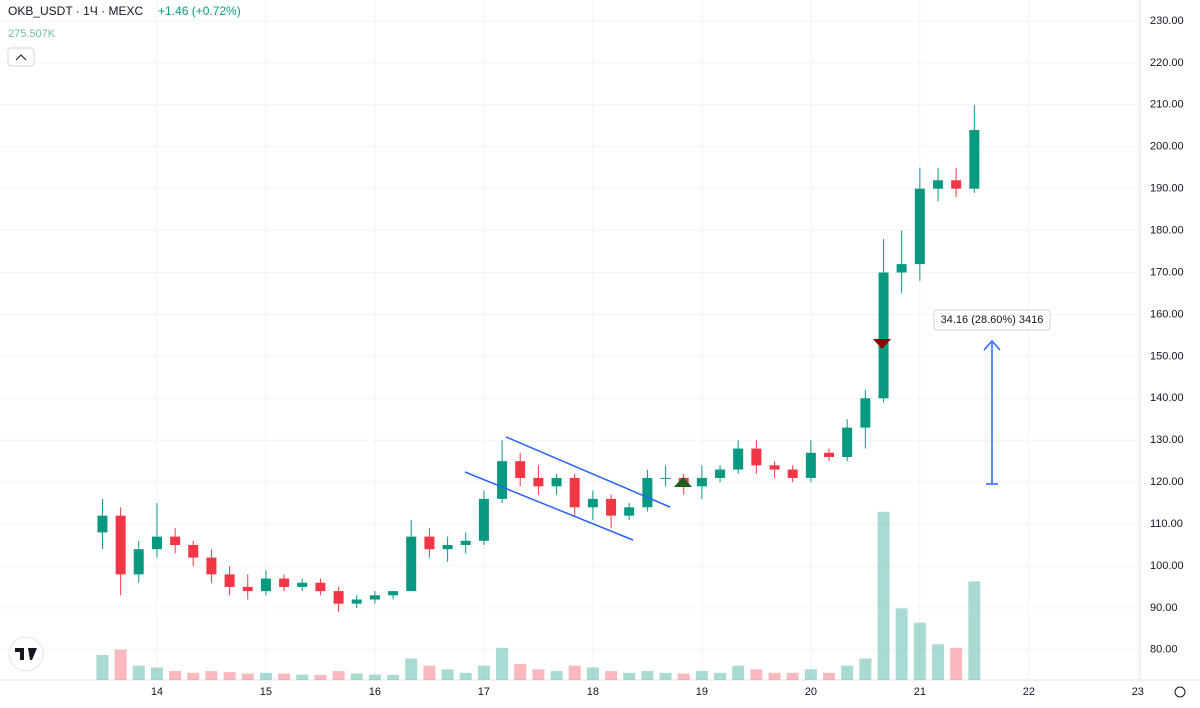 This screenshot has width=1200, height=708. I want to click on measure-label: 34.16 (28.60%) 3416, so click(992, 320).